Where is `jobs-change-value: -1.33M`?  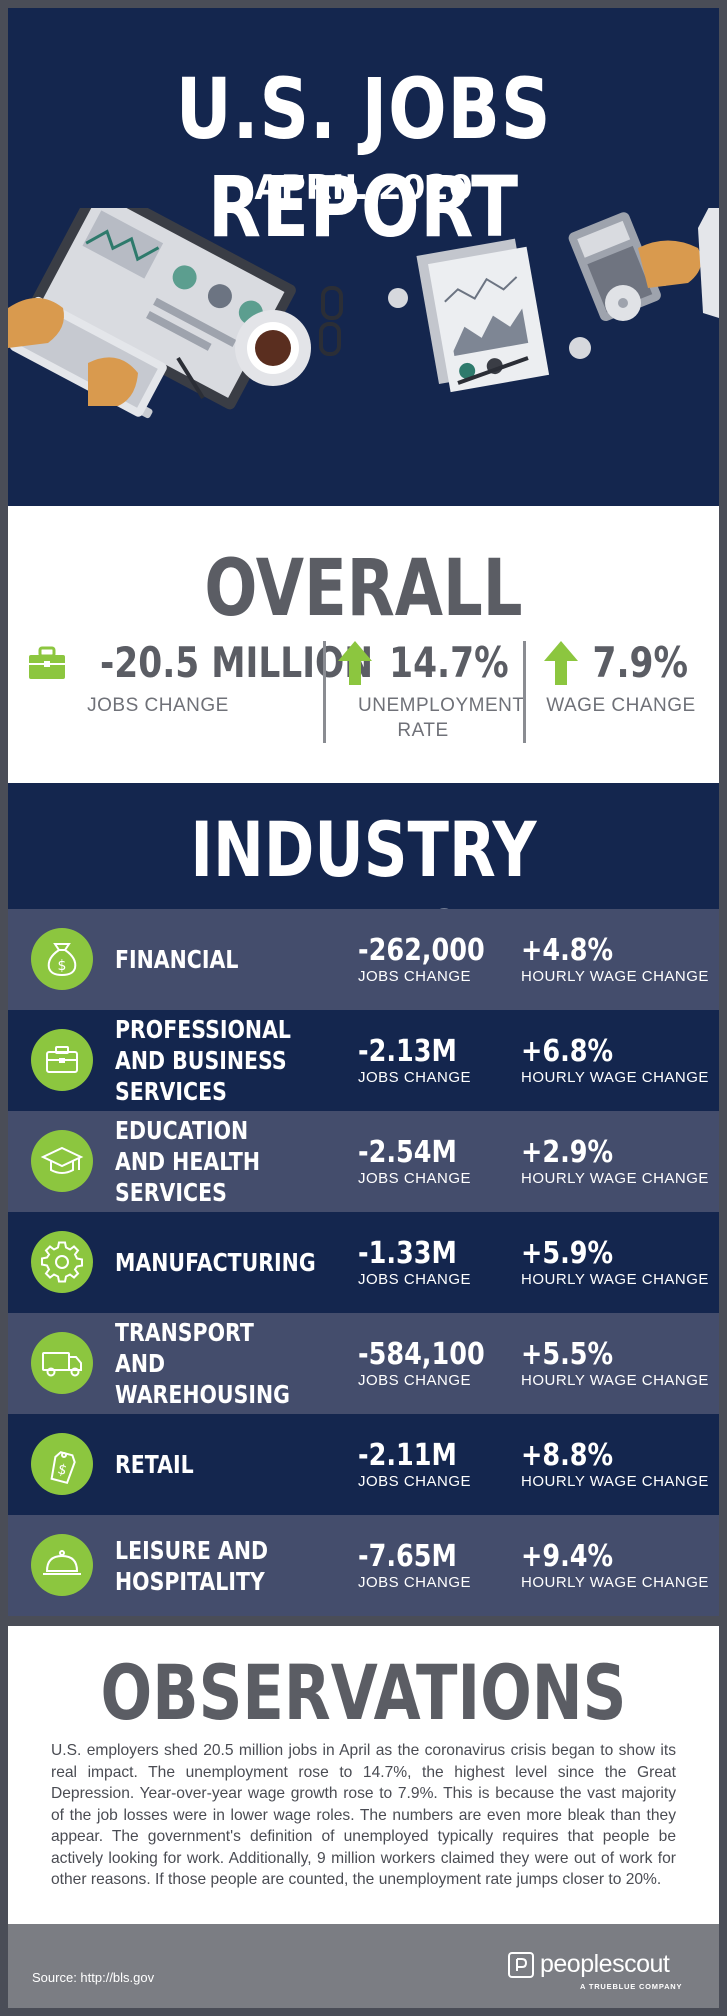 jobs-change-value: -1.33M is located at coordinates (407, 1253).